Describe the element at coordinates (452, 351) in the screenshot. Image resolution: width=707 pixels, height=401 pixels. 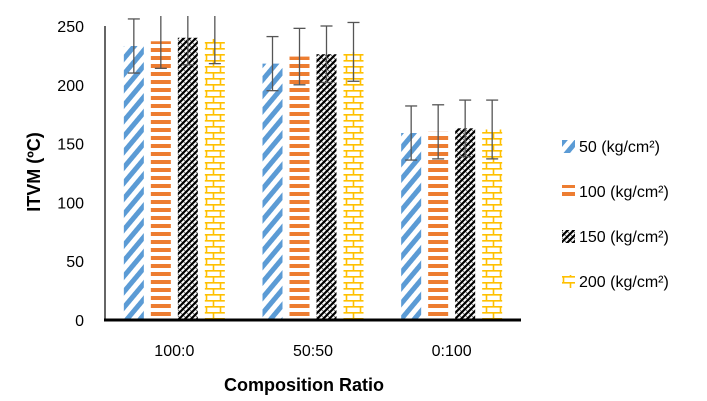
I see `x-tick-label: 0:100` at that location.